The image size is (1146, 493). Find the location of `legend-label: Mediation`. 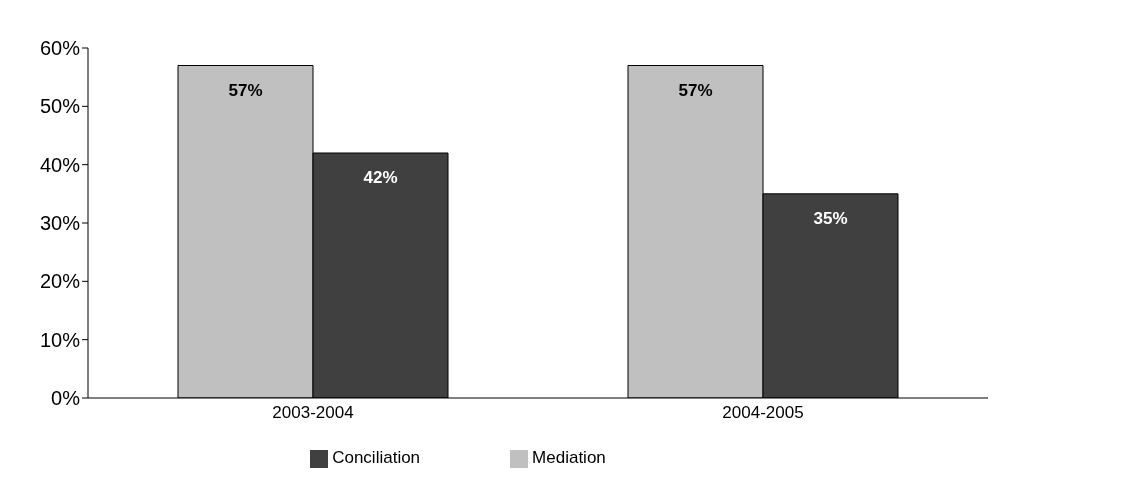

legend-label: Mediation is located at coordinates (569, 457).